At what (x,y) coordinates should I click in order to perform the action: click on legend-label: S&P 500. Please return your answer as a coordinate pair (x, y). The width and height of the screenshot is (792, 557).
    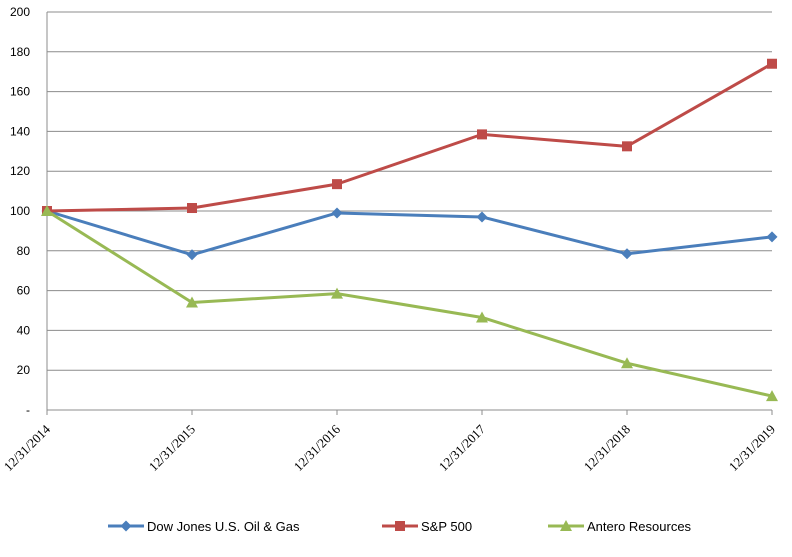
    Looking at the image, I should click on (446, 526).